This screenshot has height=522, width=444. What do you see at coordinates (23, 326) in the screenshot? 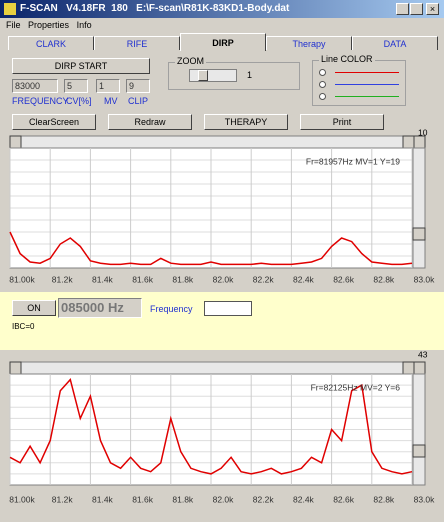
I see `status: IBC=0` at bounding box center [23, 326].